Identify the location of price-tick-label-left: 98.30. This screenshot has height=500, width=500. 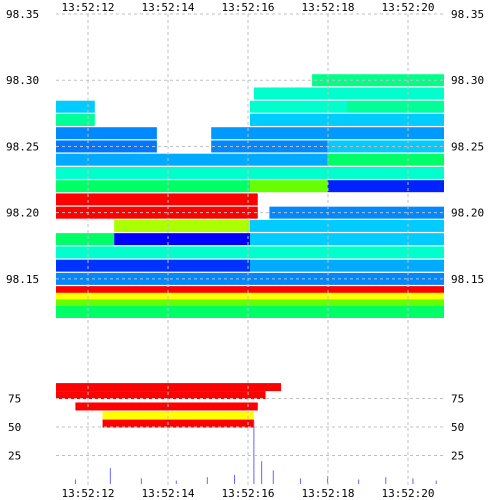
(22, 80).